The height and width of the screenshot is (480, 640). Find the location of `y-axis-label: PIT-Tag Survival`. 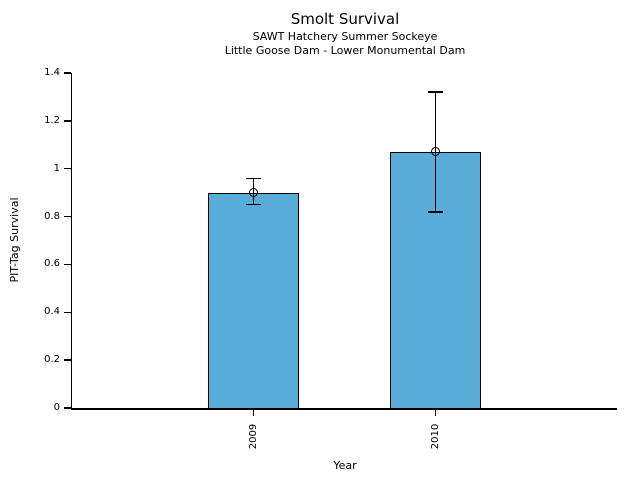

y-axis-label: PIT-Tag Survival is located at coordinates (14, 240).